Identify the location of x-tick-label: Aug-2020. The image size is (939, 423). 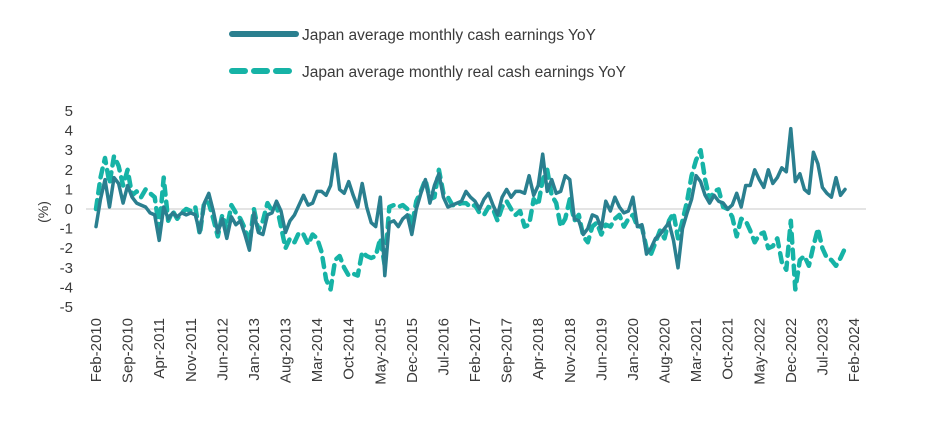
(665, 350).